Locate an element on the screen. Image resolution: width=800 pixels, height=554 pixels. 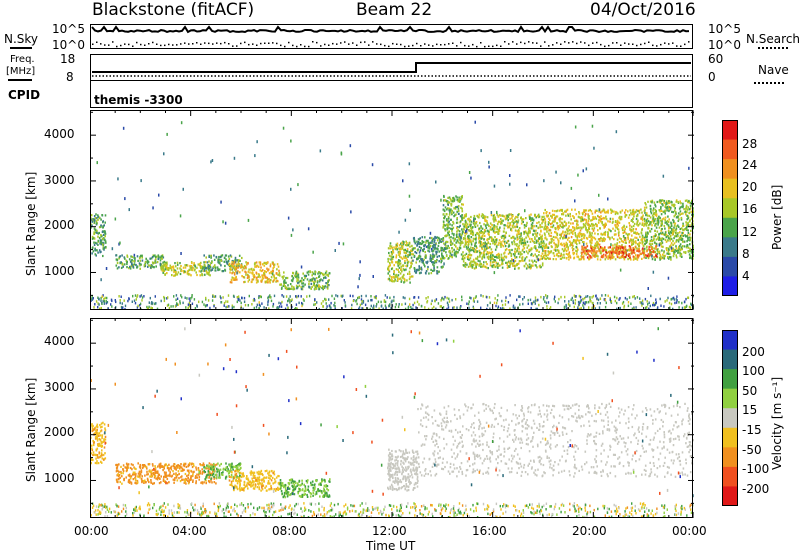
velocity-ytick-1000: 1000 is located at coordinates (59, 478).